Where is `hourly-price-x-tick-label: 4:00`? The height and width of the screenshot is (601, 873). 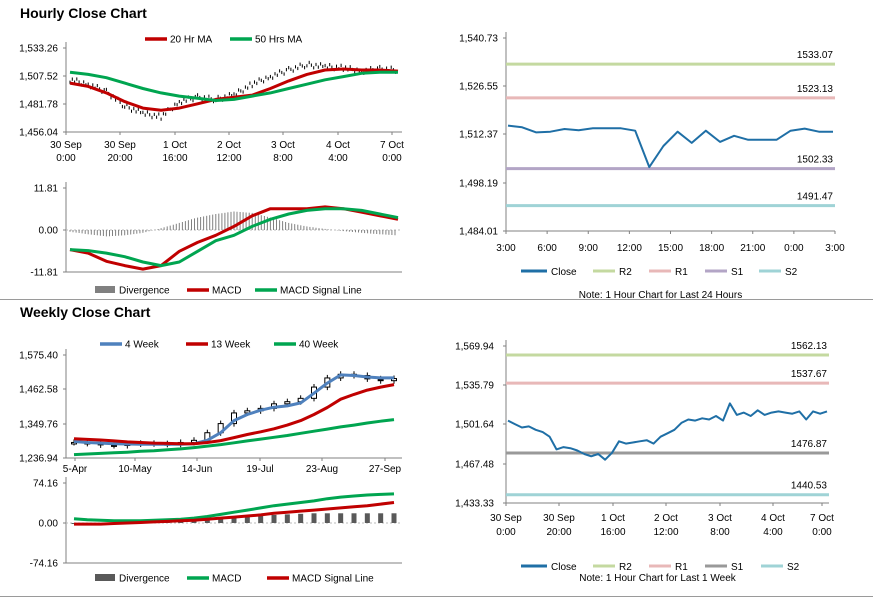
hourly-price-x-tick-label: 4:00 is located at coordinates (338, 158).